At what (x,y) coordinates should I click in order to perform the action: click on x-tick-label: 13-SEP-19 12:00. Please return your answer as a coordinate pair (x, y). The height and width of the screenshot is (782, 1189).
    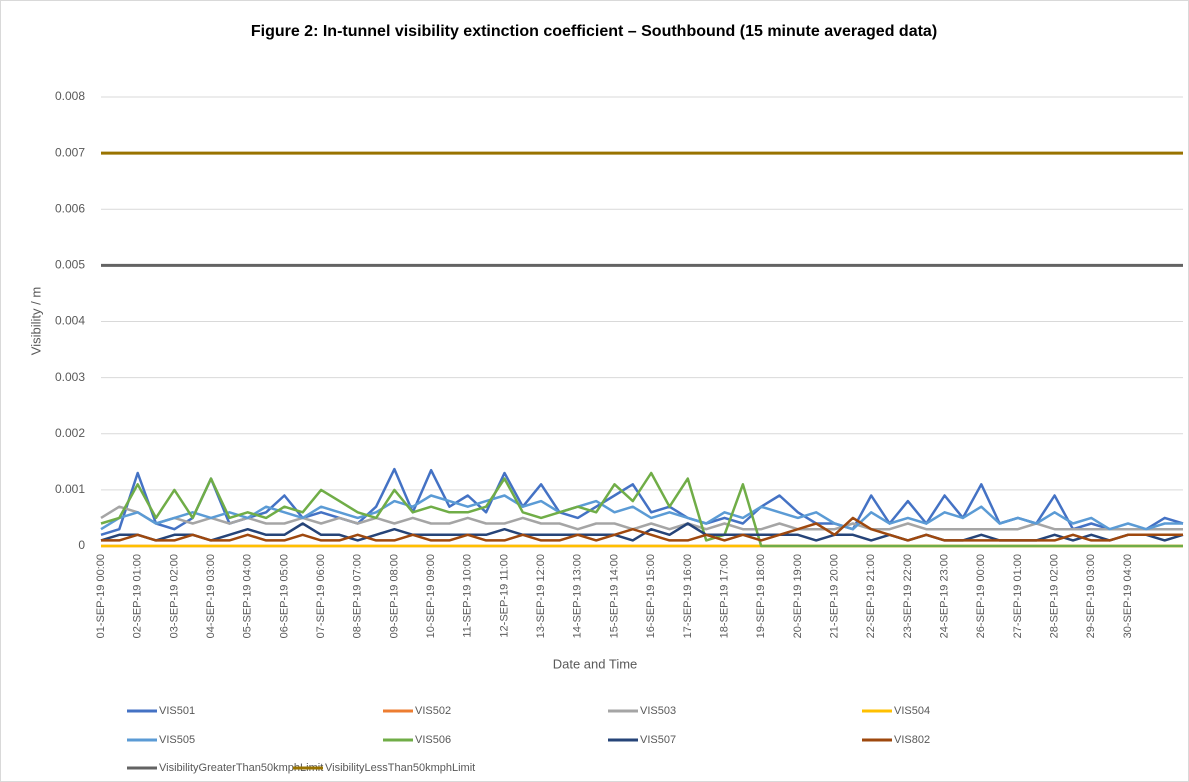
    Looking at the image, I should click on (541, 596).